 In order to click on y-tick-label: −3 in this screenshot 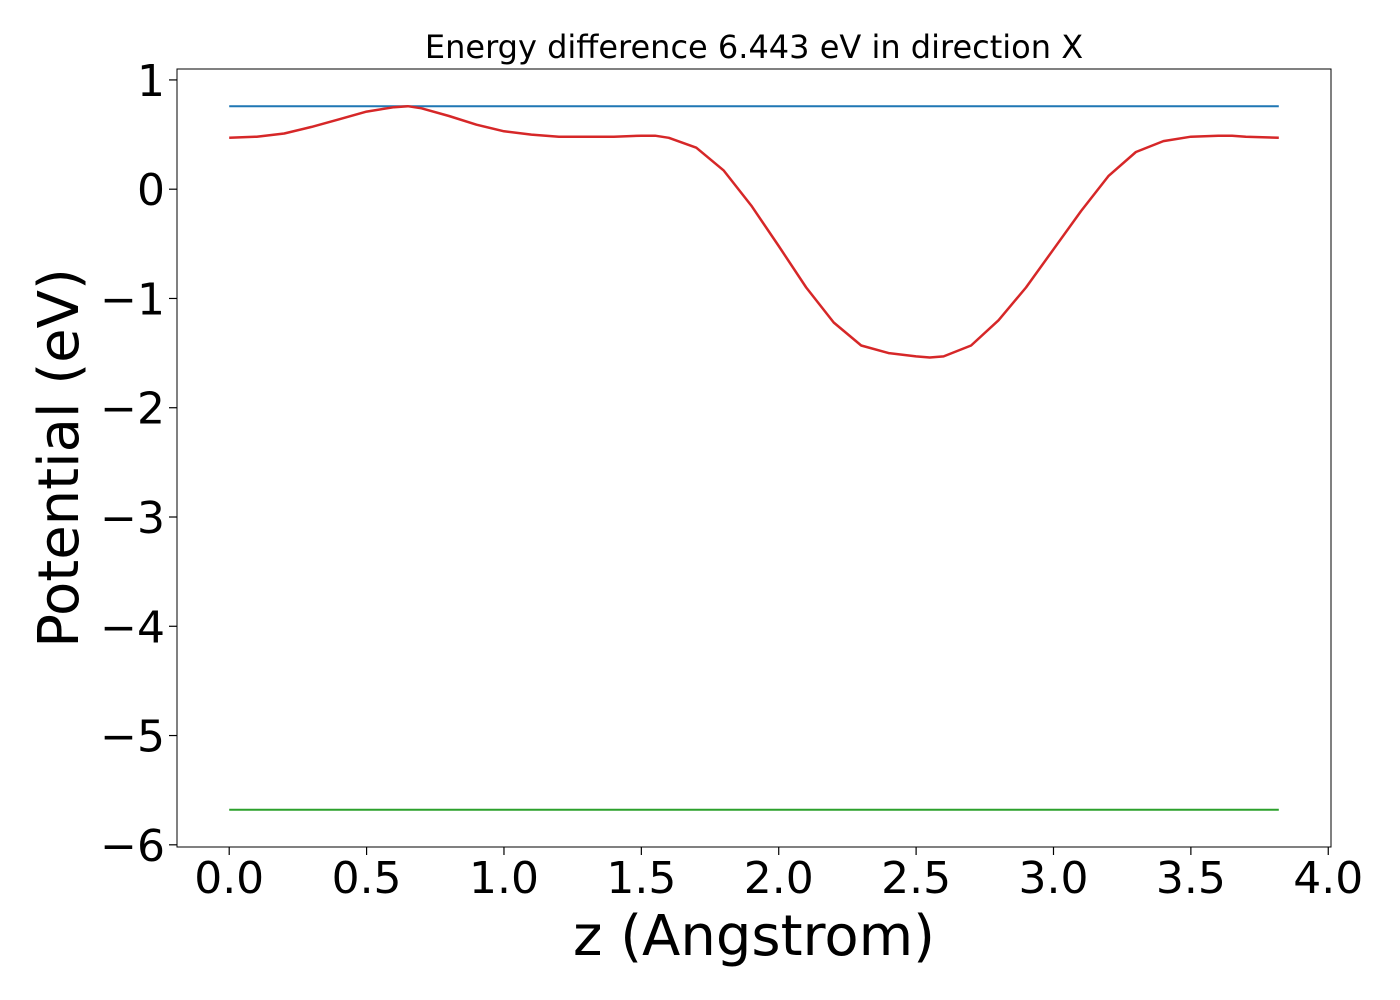, I will do `click(132, 518)`.